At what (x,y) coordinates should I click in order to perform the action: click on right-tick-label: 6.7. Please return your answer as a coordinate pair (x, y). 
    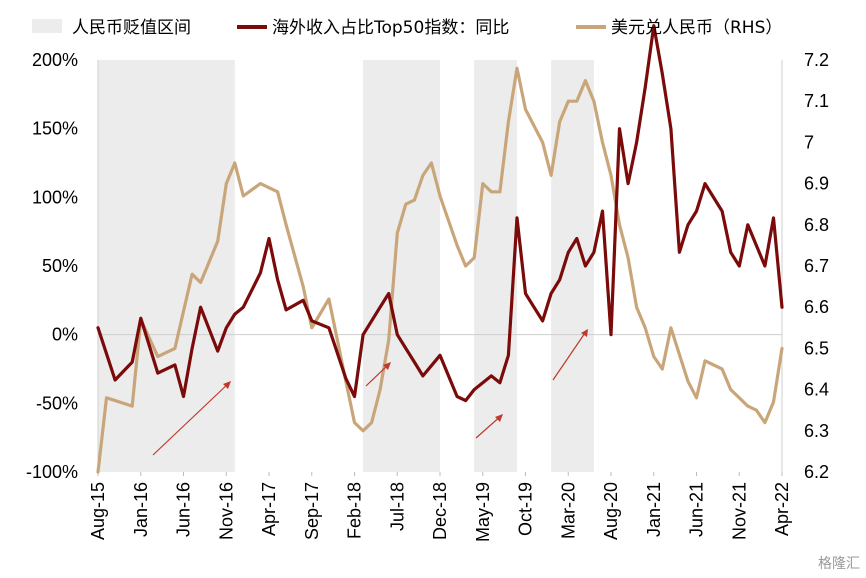
    Looking at the image, I should click on (816, 266).